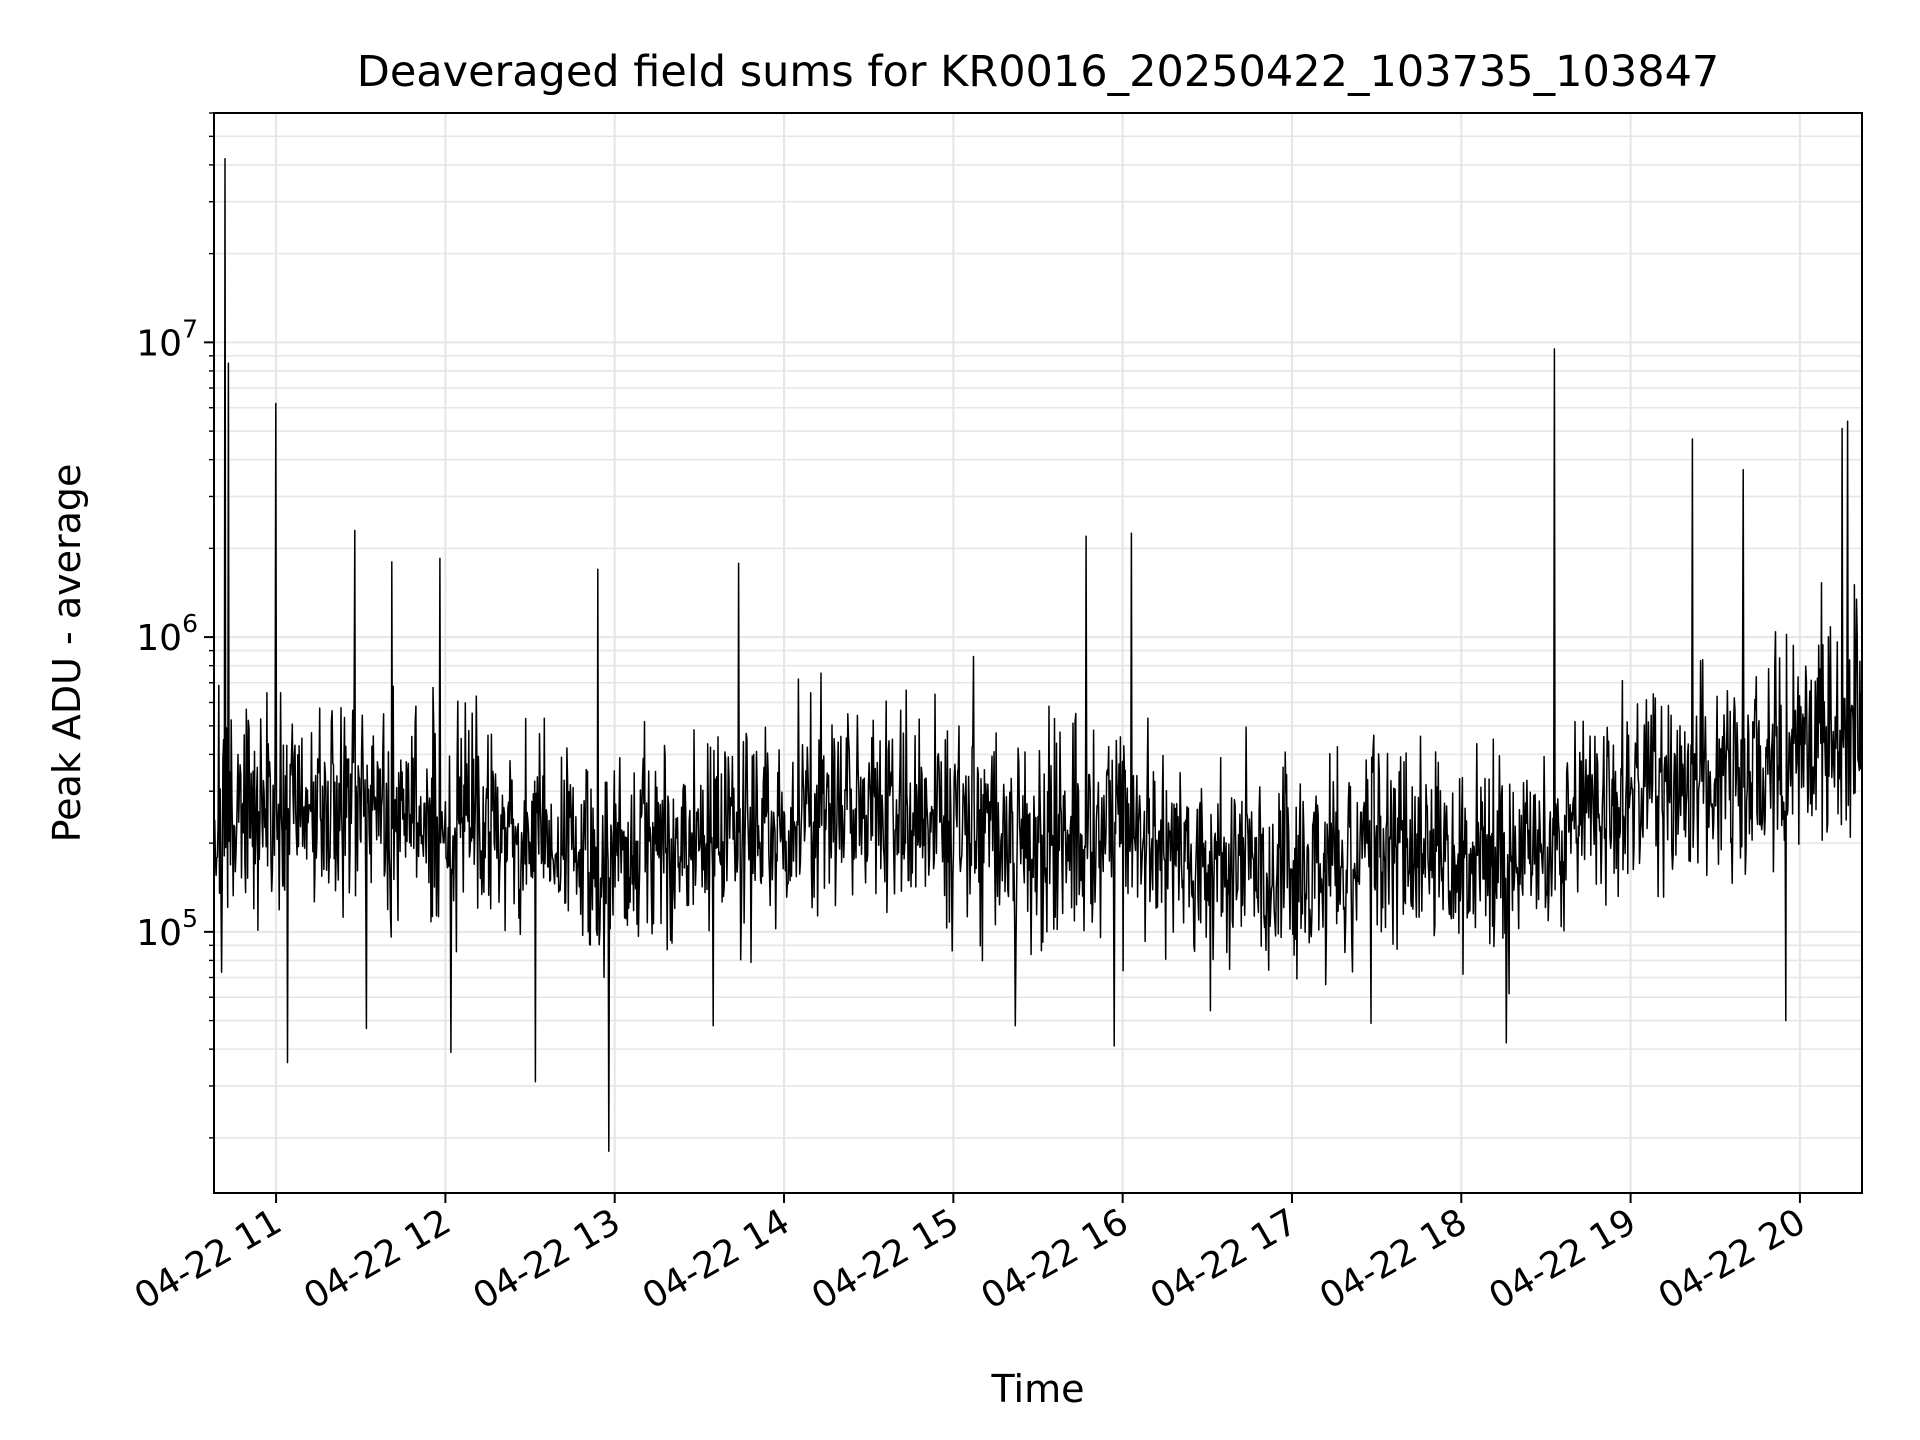 The height and width of the screenshot is (1440, 1920). What do you see at coordinates (167, 929) in the screenshot?
I see `y-tick-label: 10⁵` at bounding box center [167, 929].